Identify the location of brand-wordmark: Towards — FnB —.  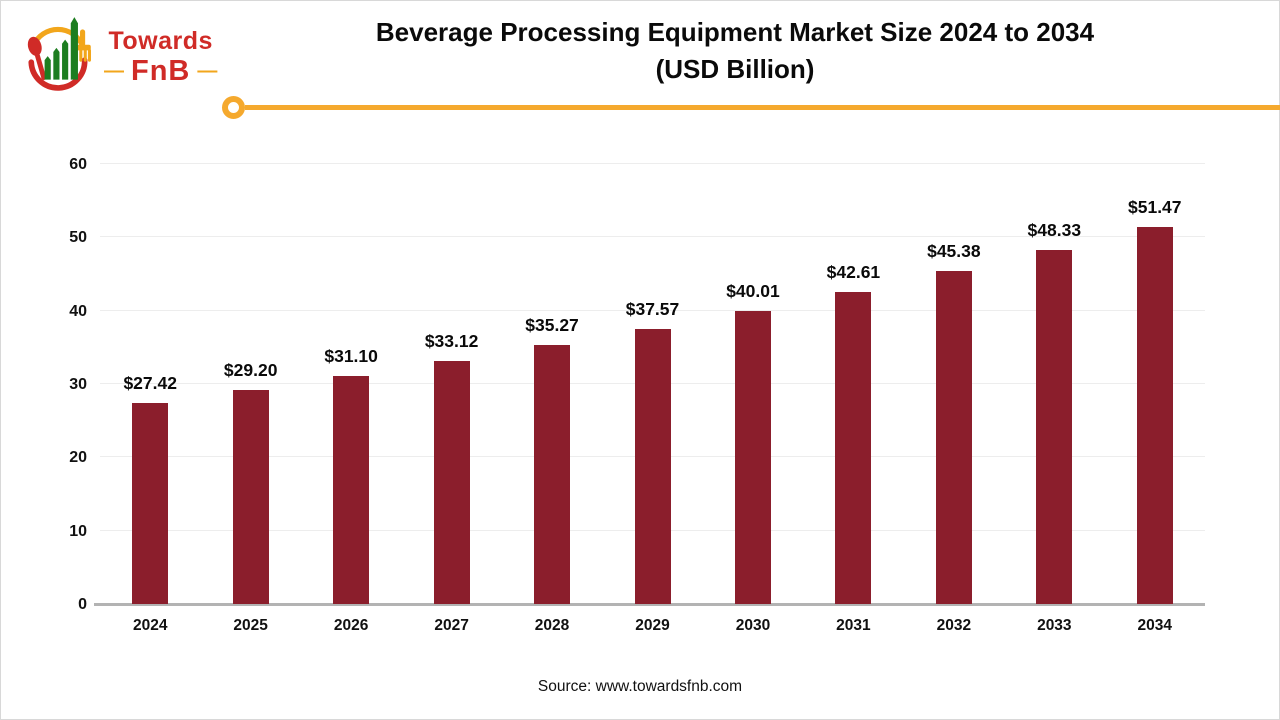
(161, 56).